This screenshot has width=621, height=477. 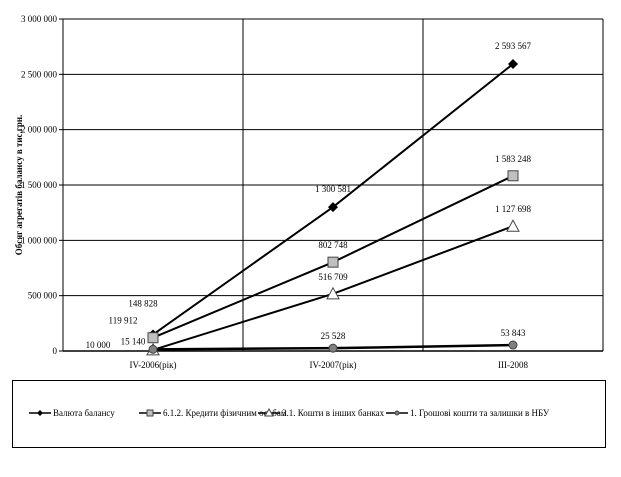 I want to click on x-tick-label: III-2008, so click(x=513, y=365).